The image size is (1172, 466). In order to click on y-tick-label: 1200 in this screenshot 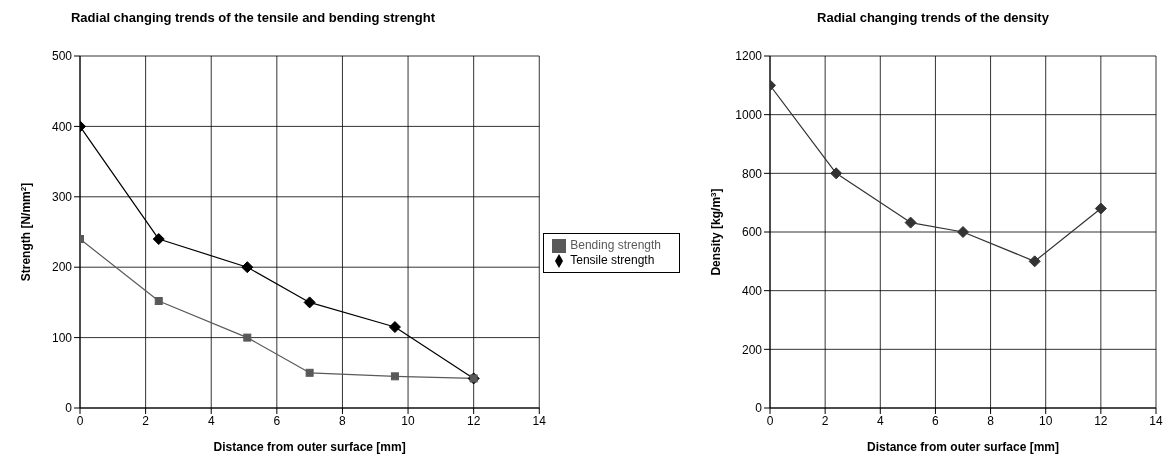, I will do `click(749, 56)`.